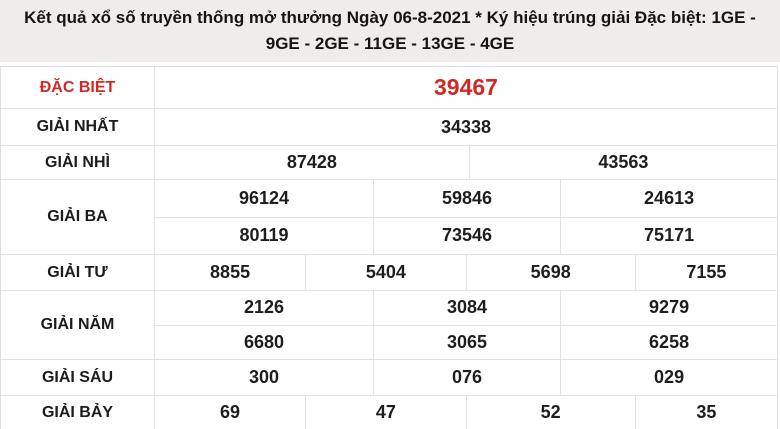 The image size is (780, 429). Describe the element at coordinates (264, 198) in the screenshot. I see `prize-number: 96124` at that location.